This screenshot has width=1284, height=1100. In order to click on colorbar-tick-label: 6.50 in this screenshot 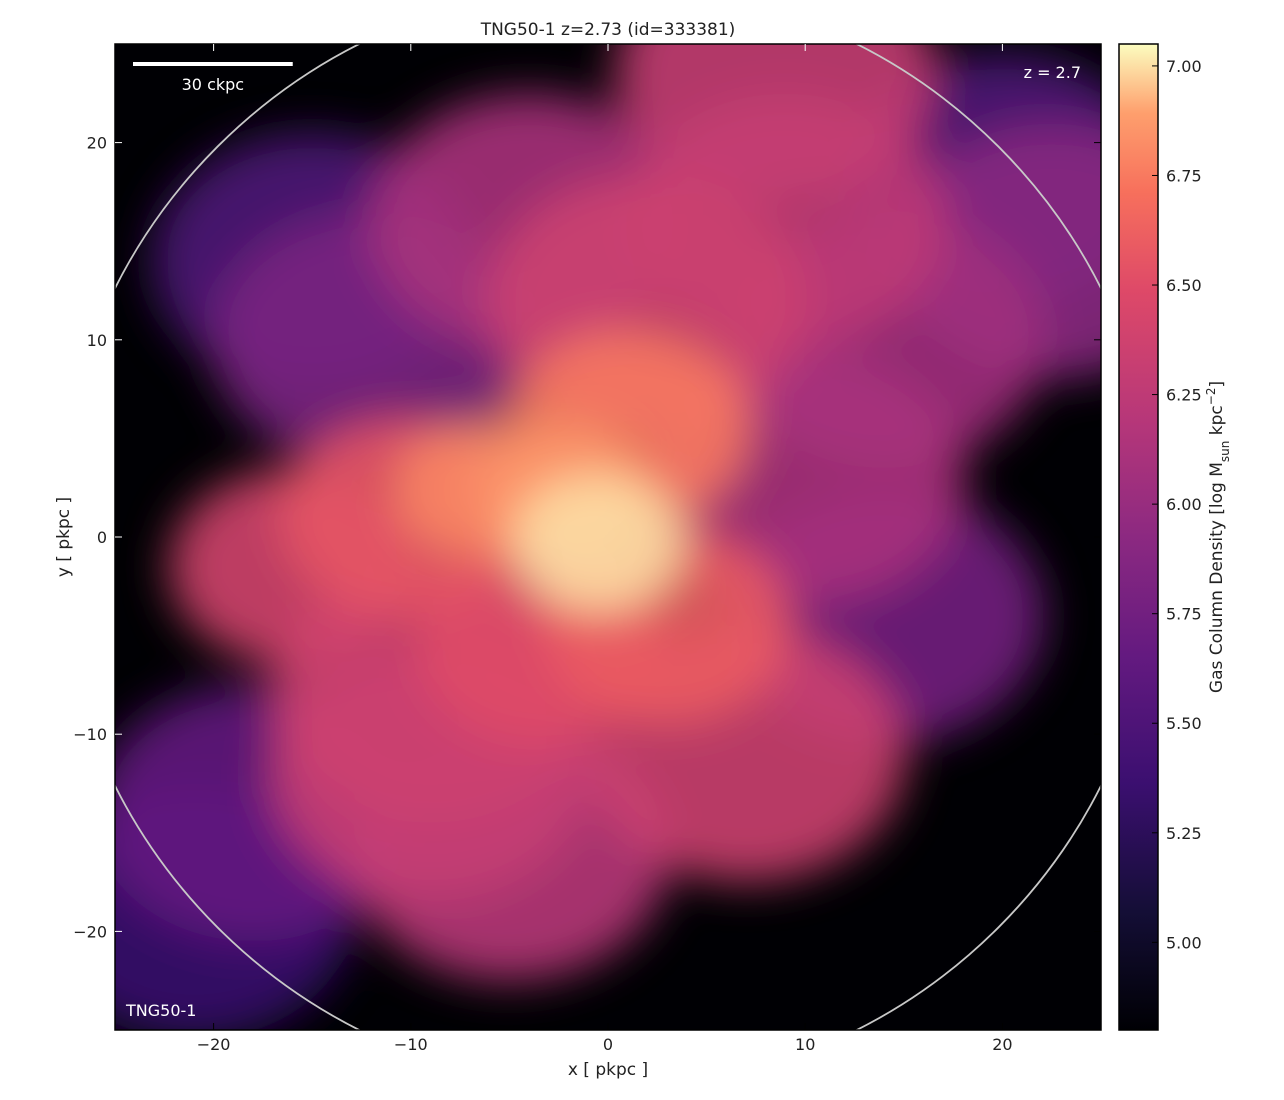, I will do `click(1184, 285)`.